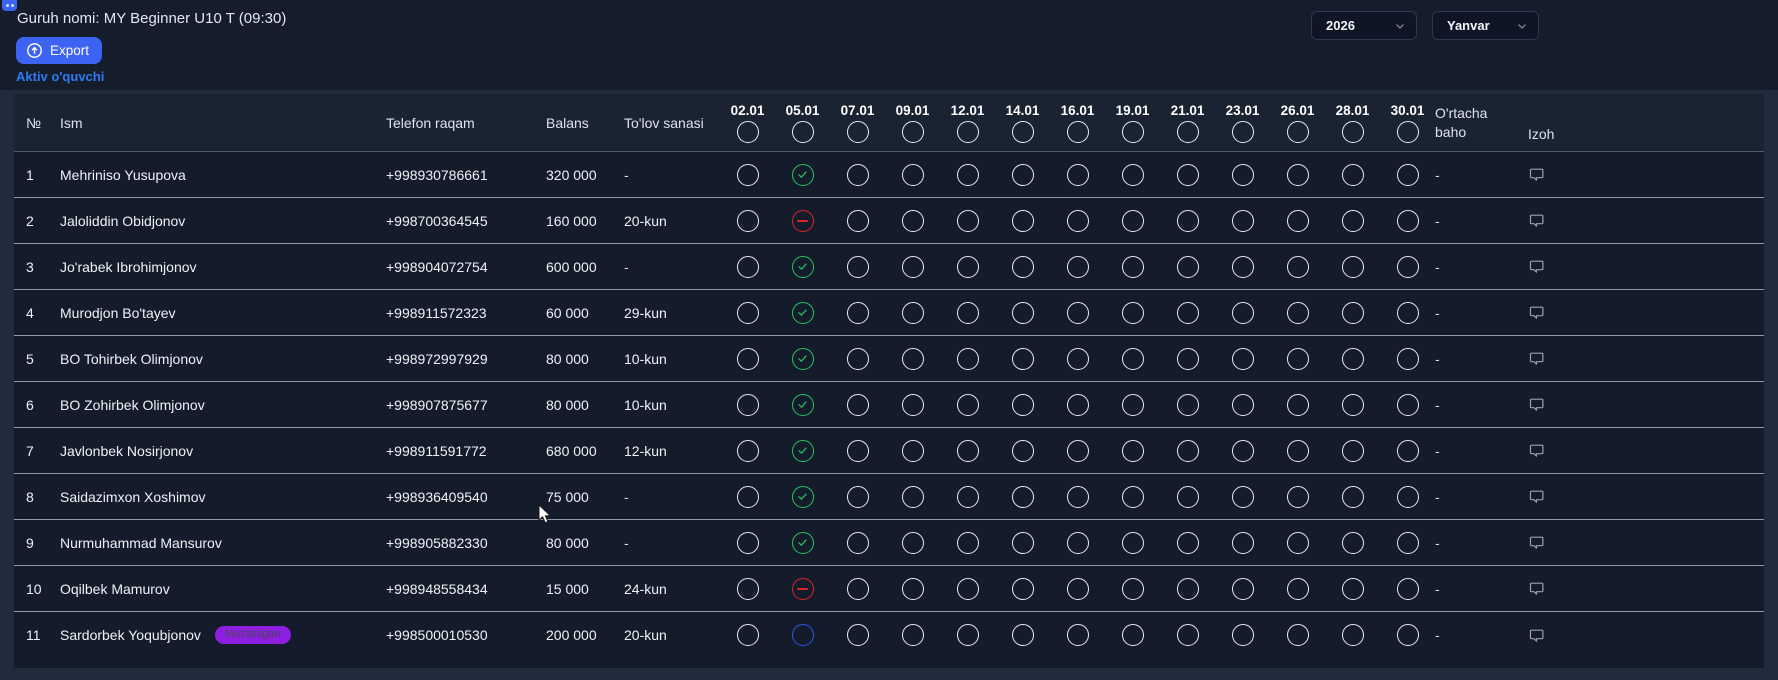  I want to click on active-students-link: Aktiv o'quvchi, so click(60, 76).